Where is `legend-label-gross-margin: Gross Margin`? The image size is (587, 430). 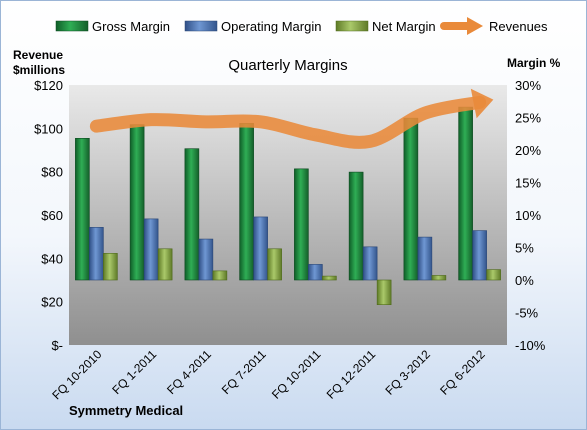
legend-label-gross-margin: Gross Margin is located at coordinates (131, 26).